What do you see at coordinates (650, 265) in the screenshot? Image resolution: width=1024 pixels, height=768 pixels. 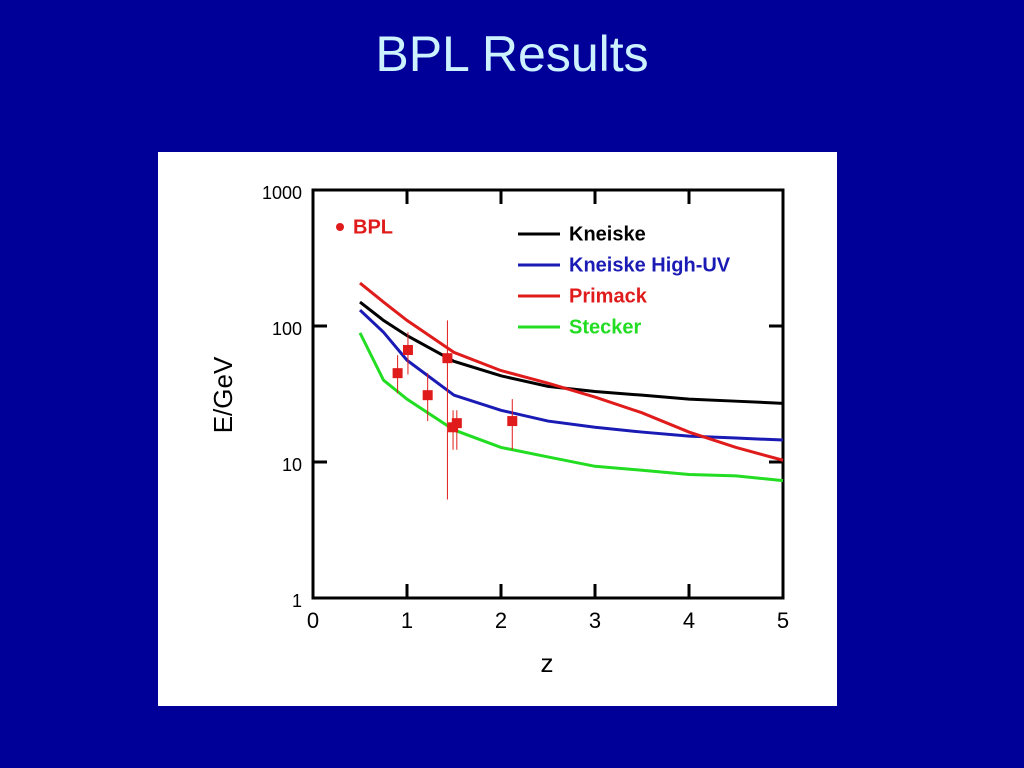 I see `legend-label: Kneiske High-UV` at bounding box center [650, 265].